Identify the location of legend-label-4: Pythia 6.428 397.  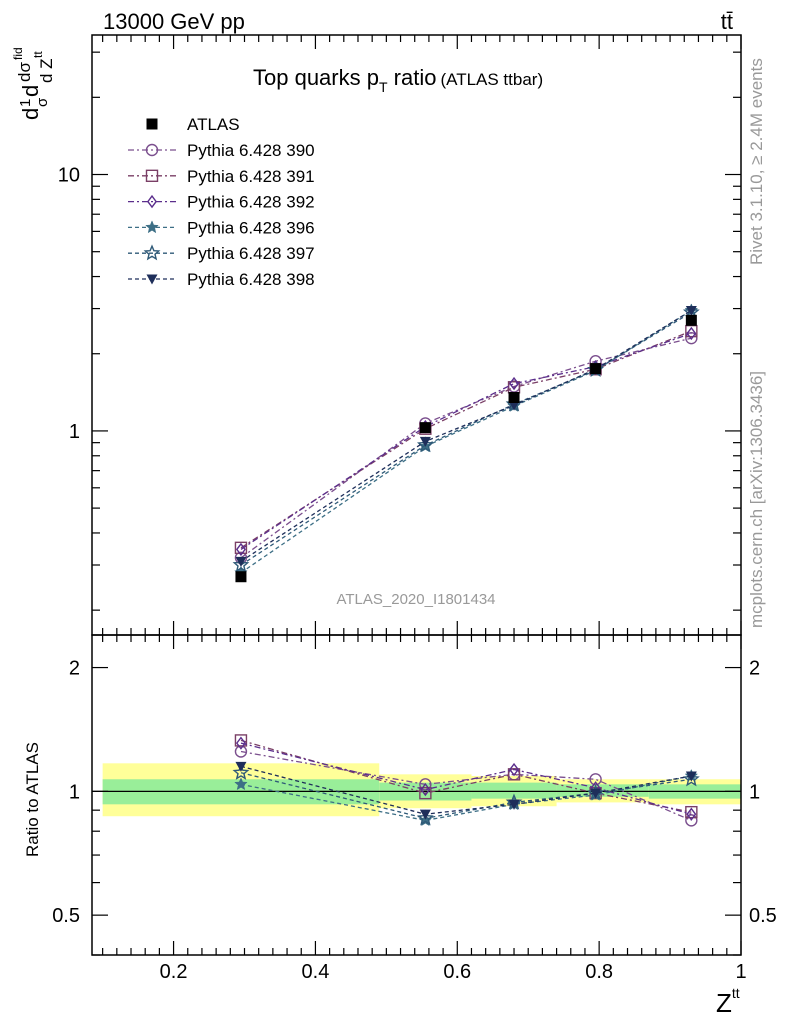
(251, 253).